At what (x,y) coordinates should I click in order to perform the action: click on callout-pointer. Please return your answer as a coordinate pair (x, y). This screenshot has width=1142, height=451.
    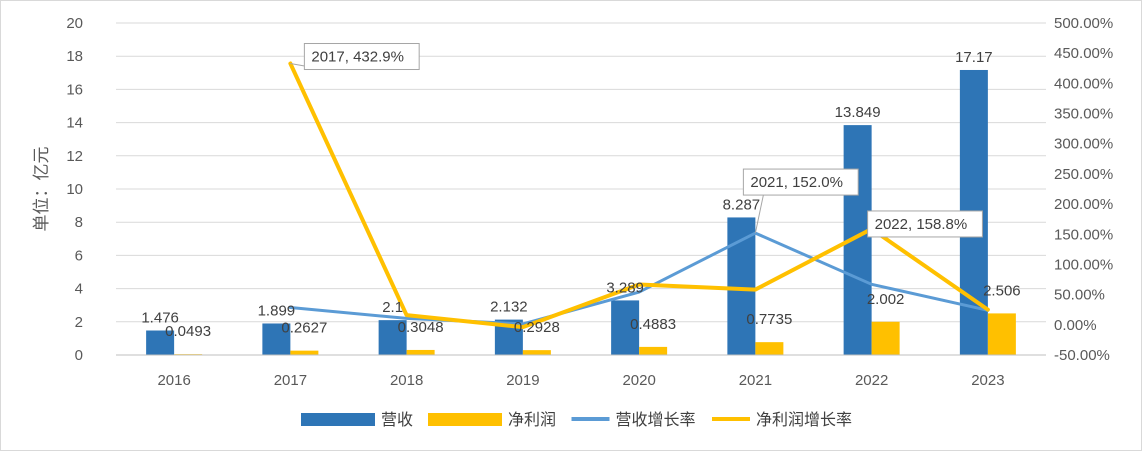
    Looking at the image, I should click on (759, 214).